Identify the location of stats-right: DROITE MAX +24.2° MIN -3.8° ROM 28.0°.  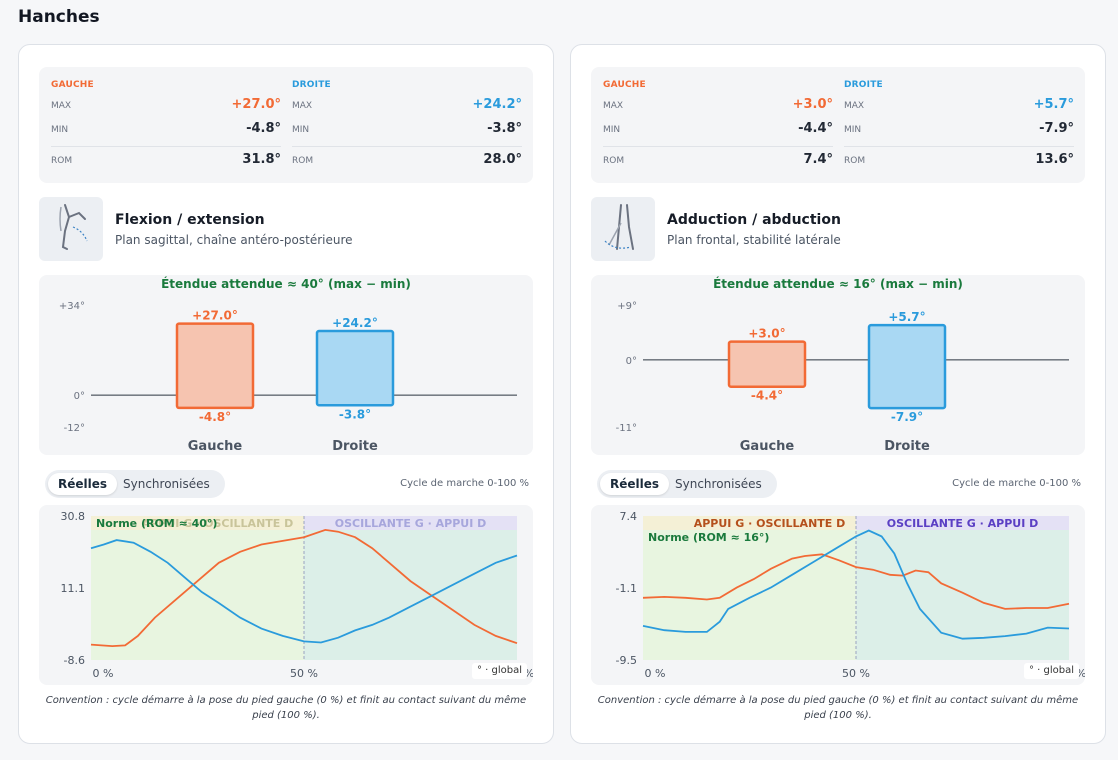
(407, 125).